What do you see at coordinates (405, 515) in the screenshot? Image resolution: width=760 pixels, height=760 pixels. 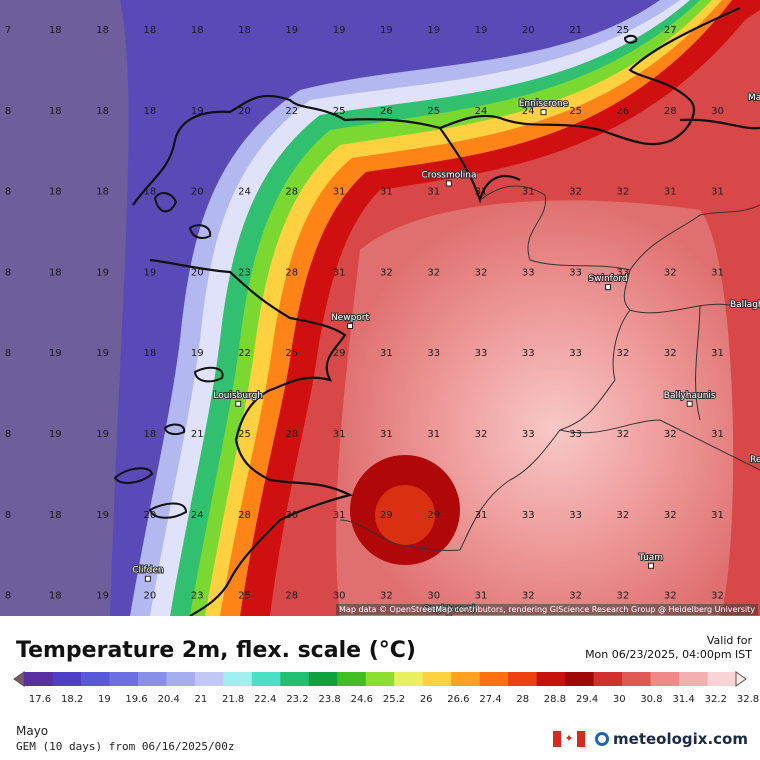 I see `hot-spot-core` at bounding box center [405, 515].